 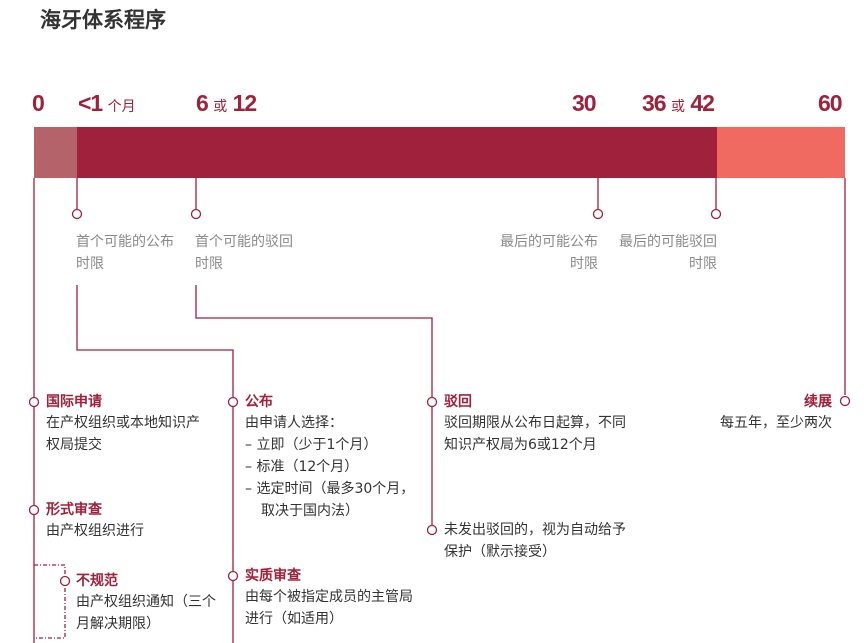 I want to click on step-formal-examination: 形式审查 由产权组织进行, so click(x=95, y=520).